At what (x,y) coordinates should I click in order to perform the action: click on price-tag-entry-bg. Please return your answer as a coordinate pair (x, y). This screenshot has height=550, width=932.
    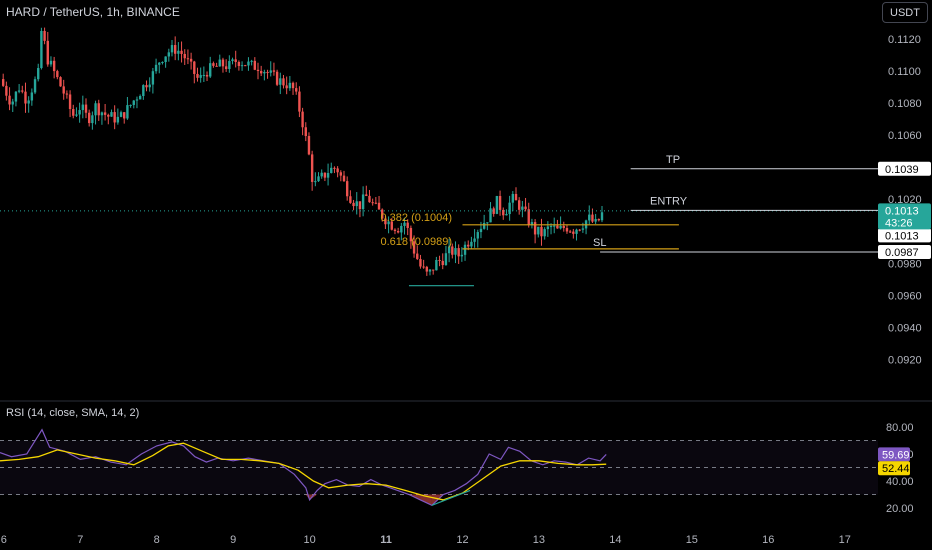
    Looking at the image, I should click on (904, 235).